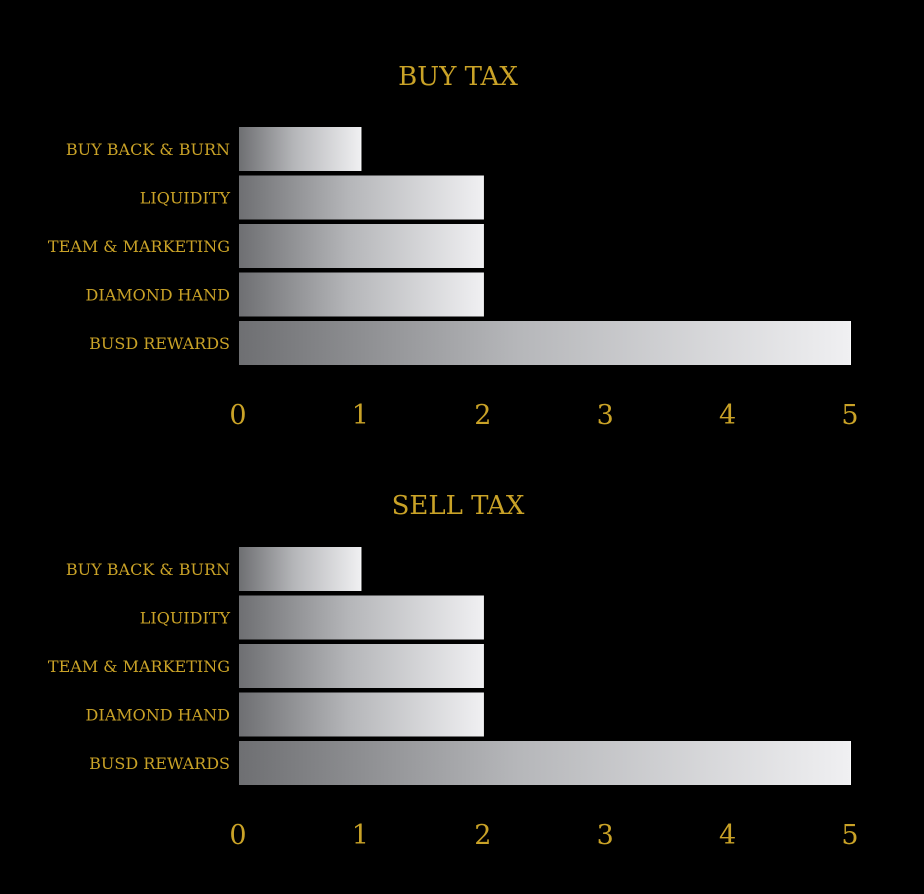 This screenshot has height=894, width=924. What do you see at coordinates (458, 77) in the screenshot?
I see `chart-title: BUY TAX` at bounding box center [458, 77].